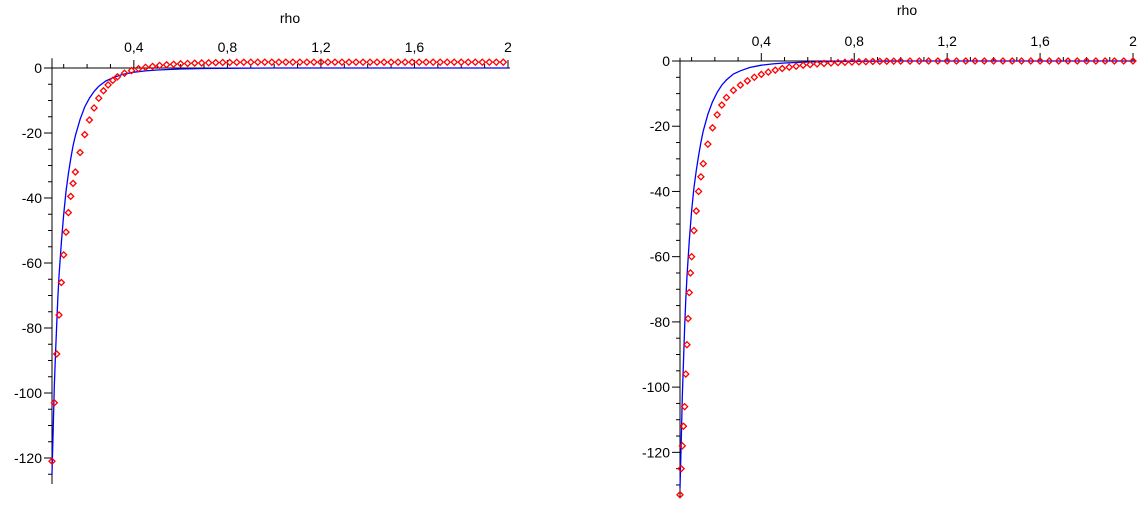 The width and height of the screenshot is (1140, 506). Describe the element at coordinates (228, 47) in the screenshot. I see `x-tick-label: 0,8` at that location.